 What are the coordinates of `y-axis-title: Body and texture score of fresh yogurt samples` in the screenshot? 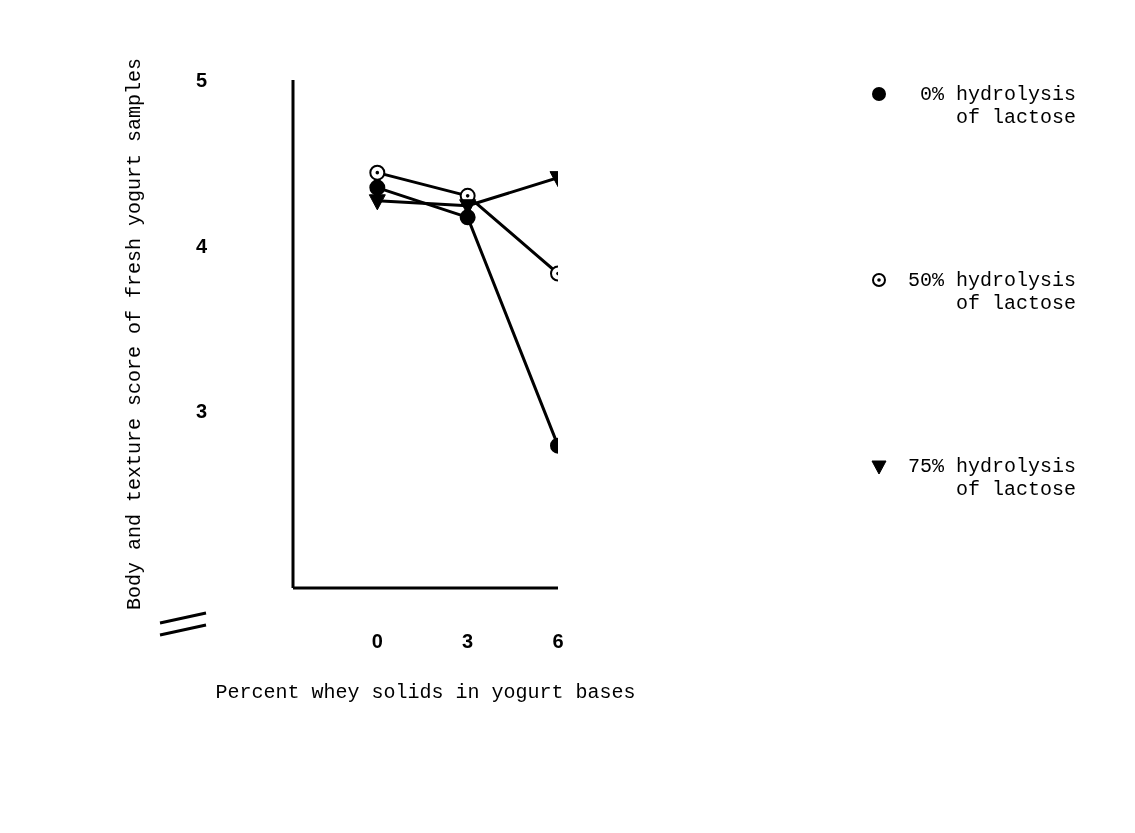 It's located at (135, 334).